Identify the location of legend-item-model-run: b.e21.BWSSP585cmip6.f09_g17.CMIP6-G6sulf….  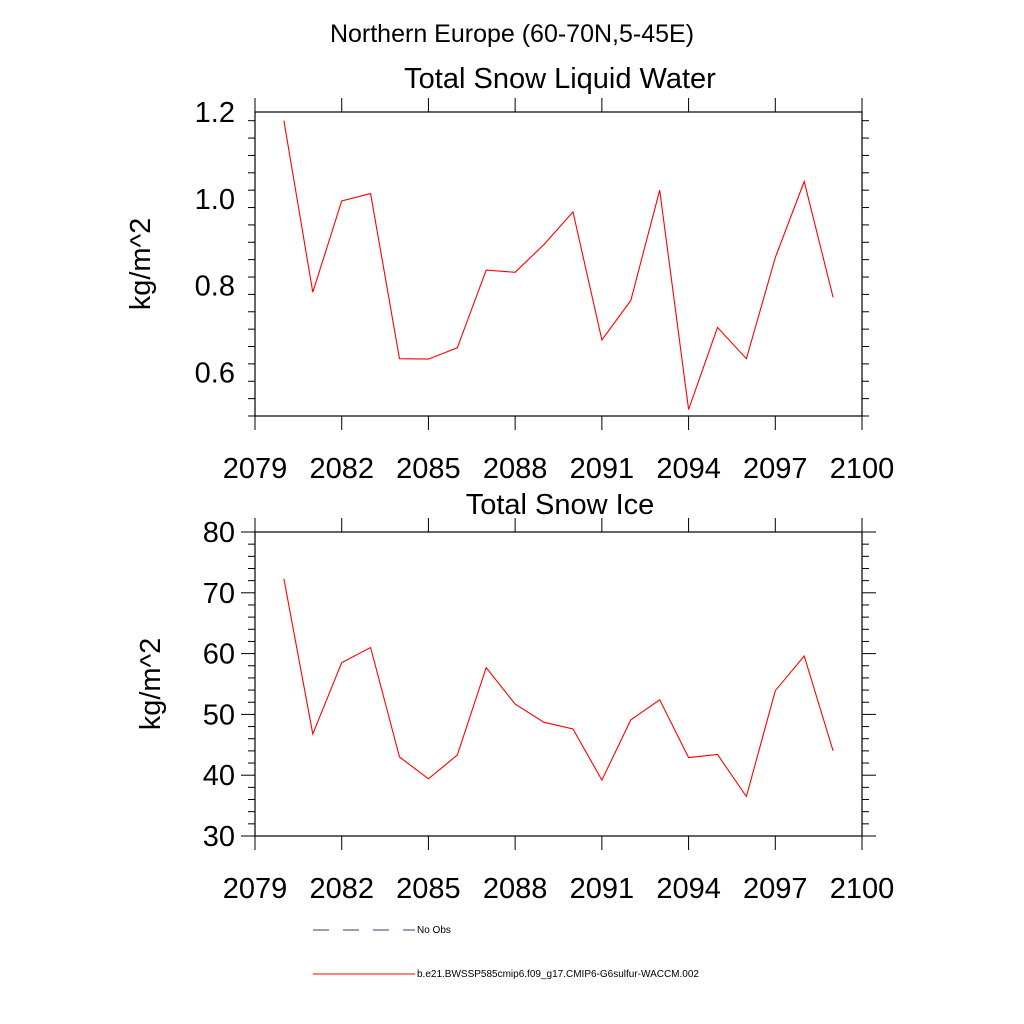
(506, 974).